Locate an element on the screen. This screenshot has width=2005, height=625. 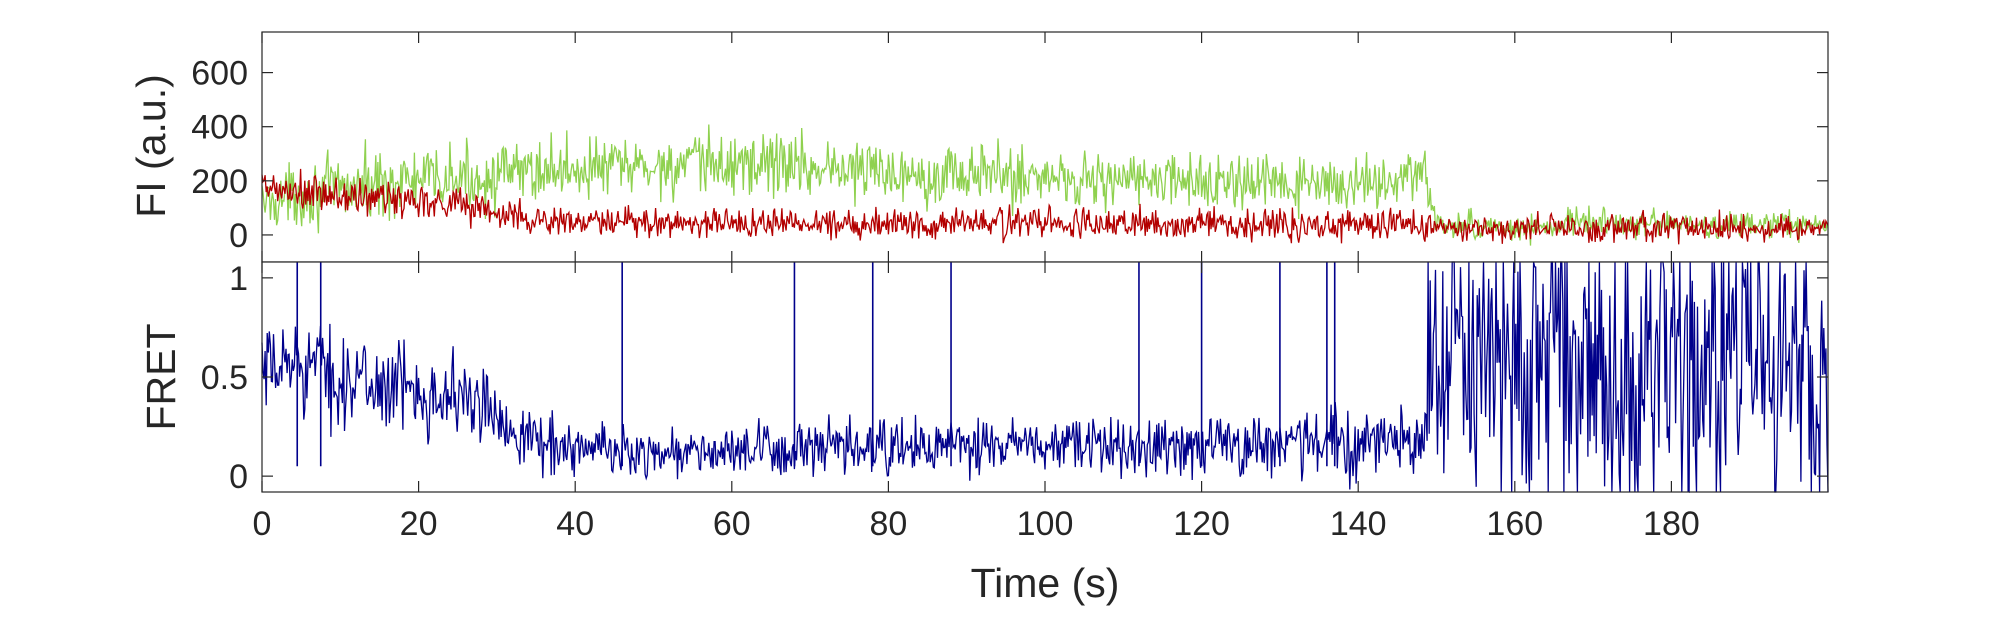
x-tick-label: 40 is located at coordinates (575, 524).